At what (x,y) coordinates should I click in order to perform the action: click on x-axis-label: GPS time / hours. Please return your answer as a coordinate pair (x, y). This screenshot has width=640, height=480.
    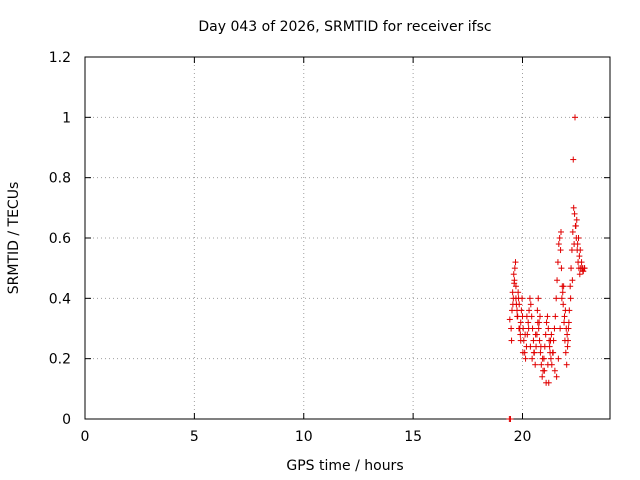
    Looking at the image, I should click on (344, 466).